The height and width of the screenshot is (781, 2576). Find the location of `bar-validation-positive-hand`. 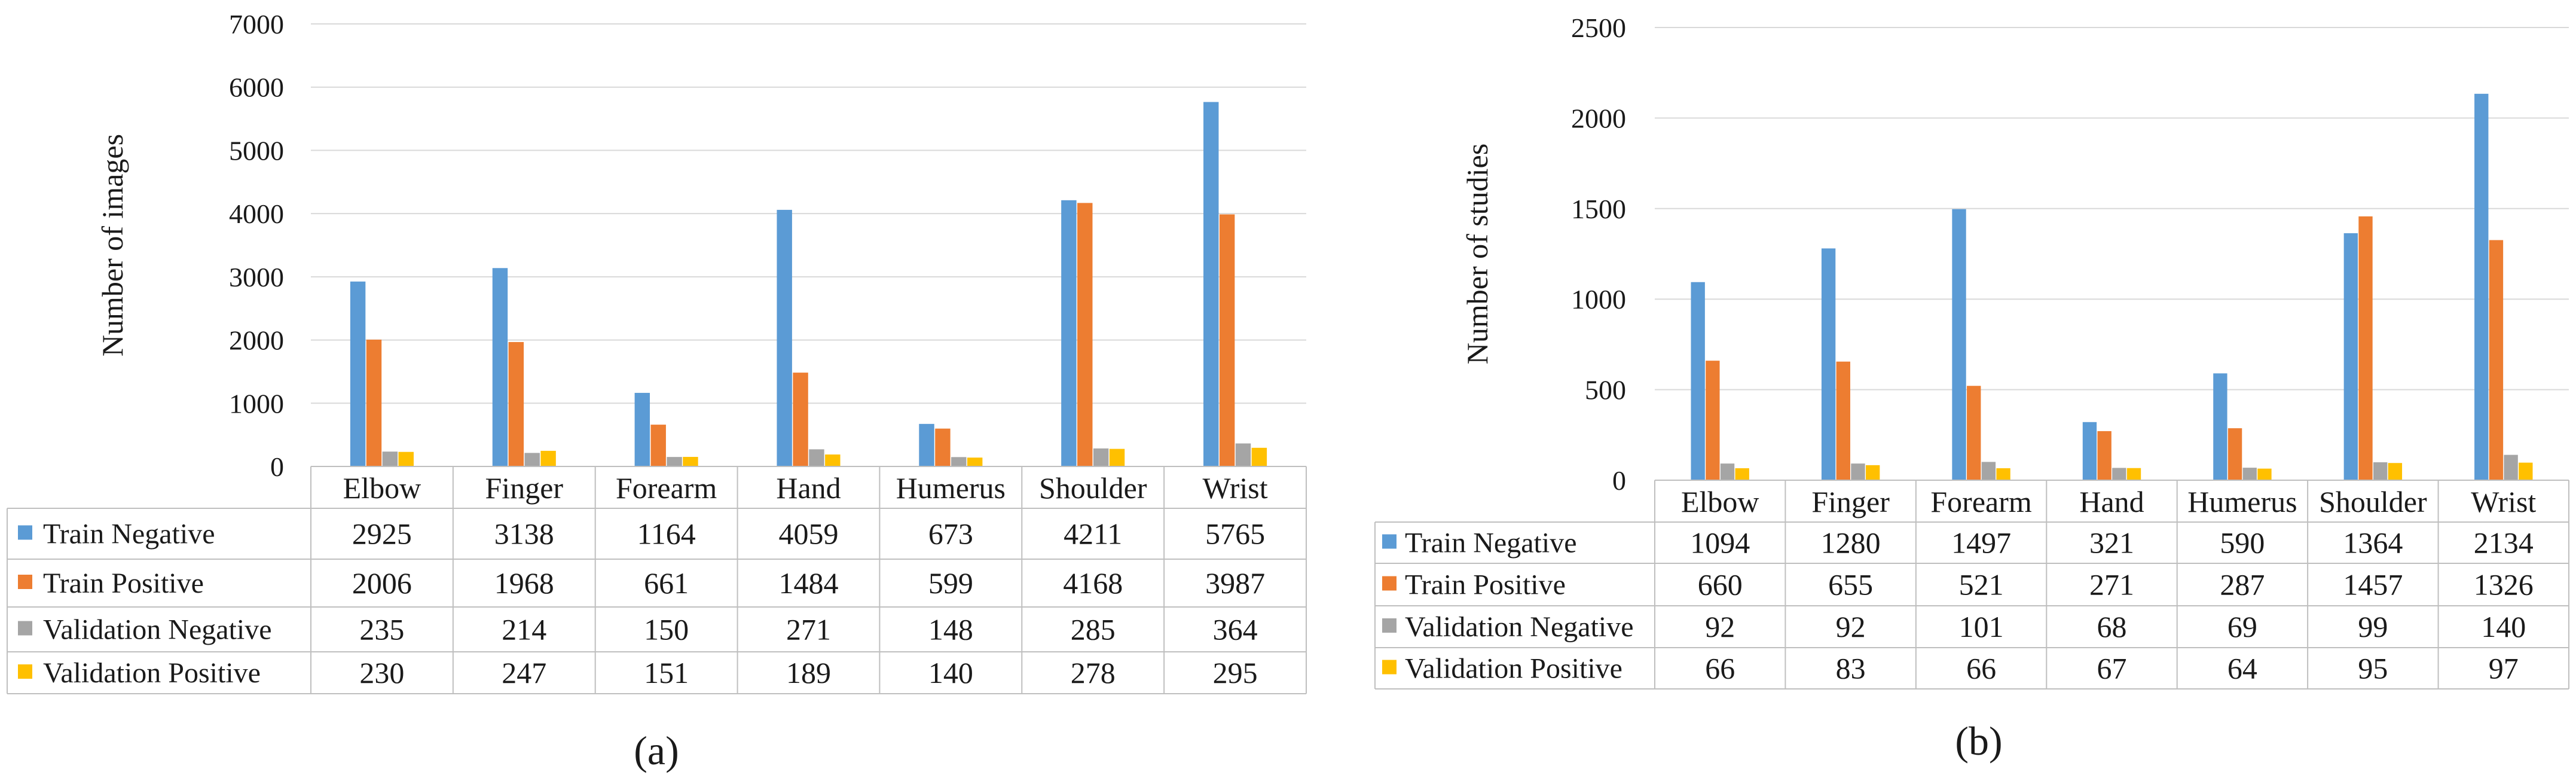

bar-validation-positive-hand is located at coordinates (833, 460).